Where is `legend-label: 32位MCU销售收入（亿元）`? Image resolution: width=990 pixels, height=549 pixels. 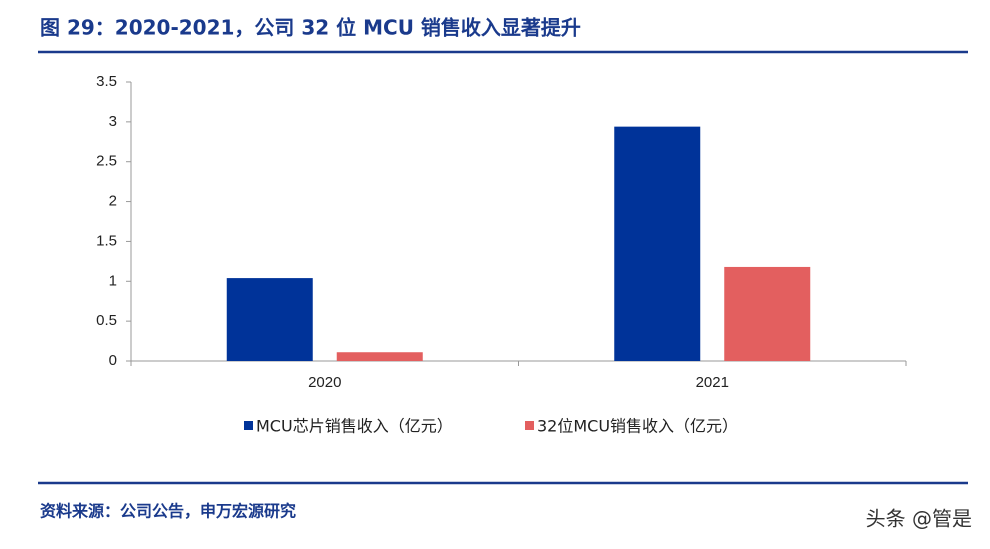
legend-label: 32位MCU销售收入（亿元） is located at coordinates (637, 426).